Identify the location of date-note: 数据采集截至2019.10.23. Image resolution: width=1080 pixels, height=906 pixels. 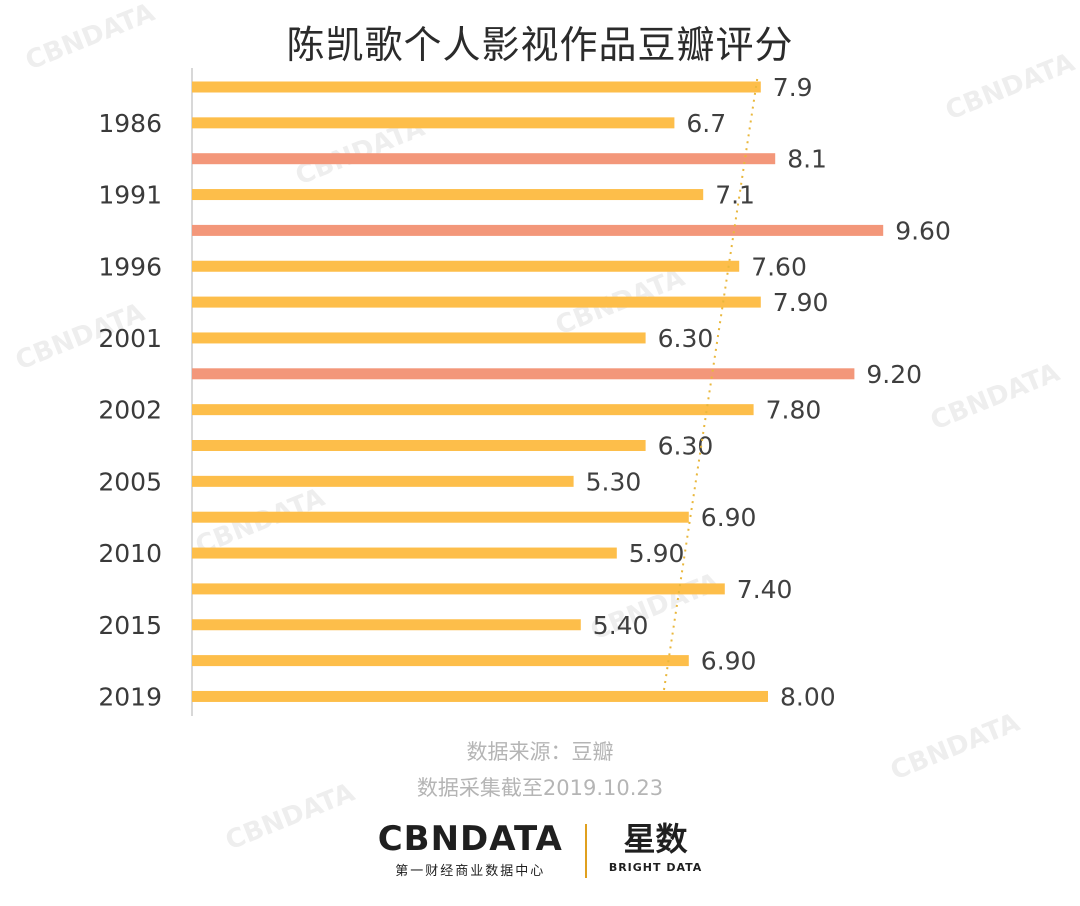
(540, 788).